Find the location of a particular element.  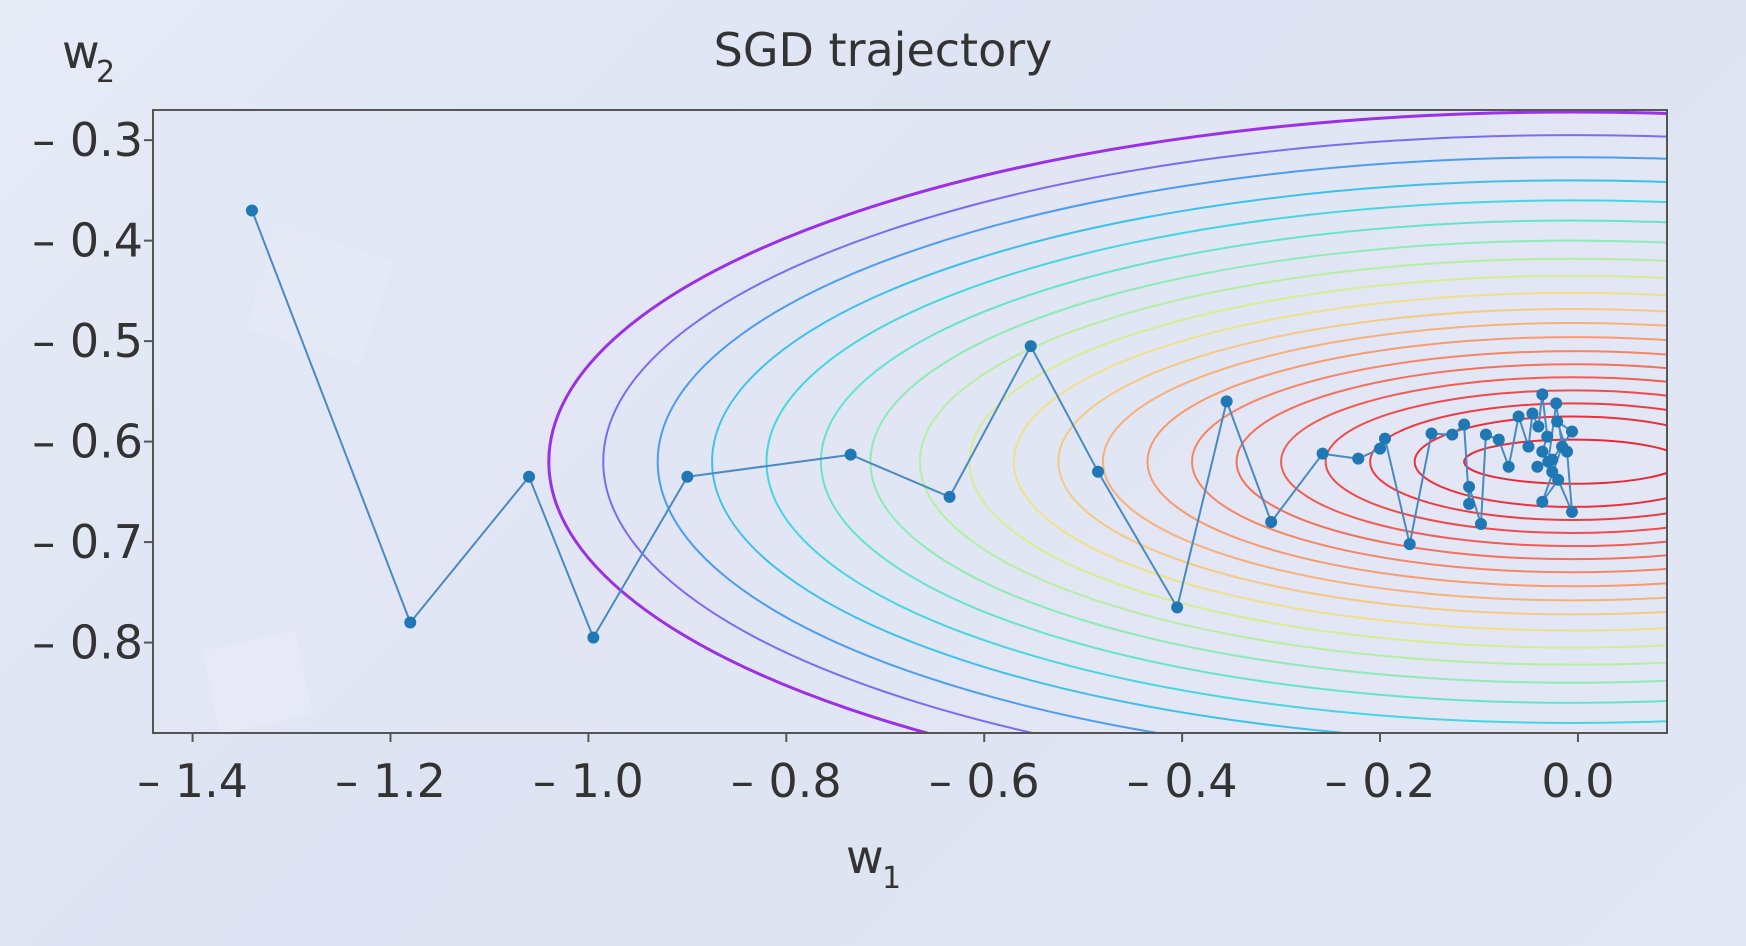

x-tick-label: – 0.2 is located at coordinates (1380, 781).